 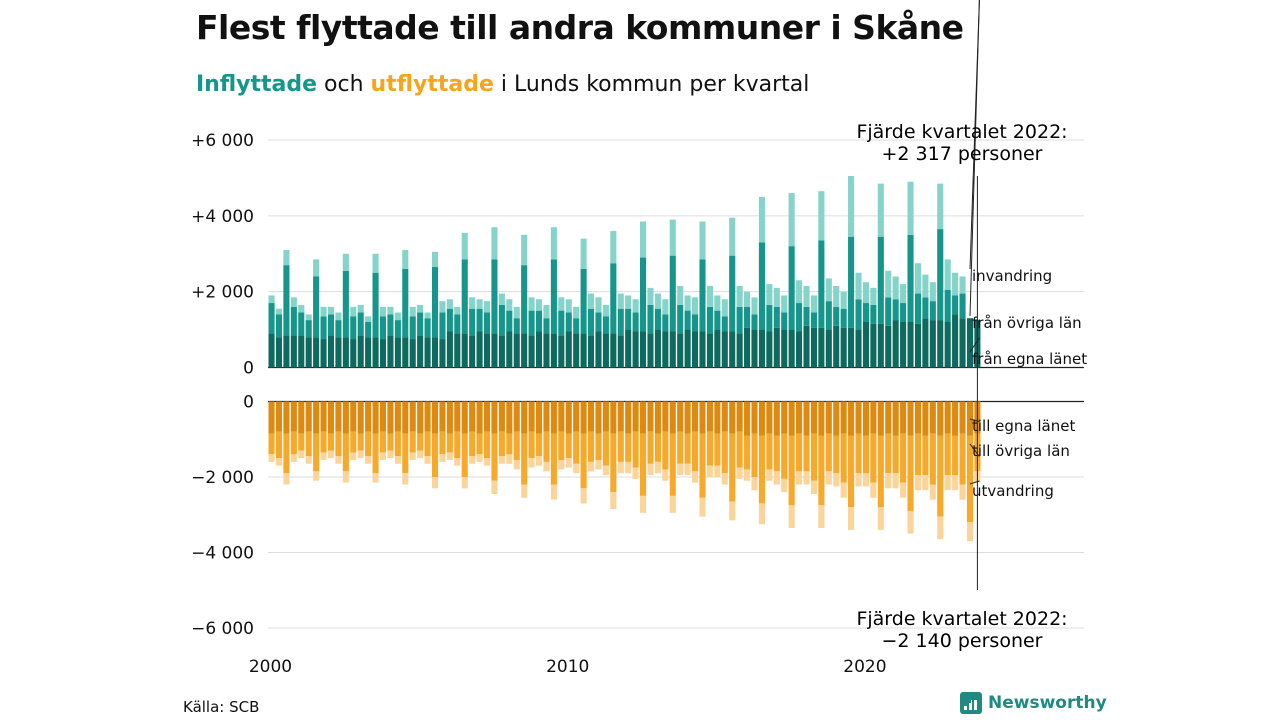 What do you see at coordinates (971, 703) in the screenshot?
I see `newsworthy-logo-icon` at bounding box center [971, 703].